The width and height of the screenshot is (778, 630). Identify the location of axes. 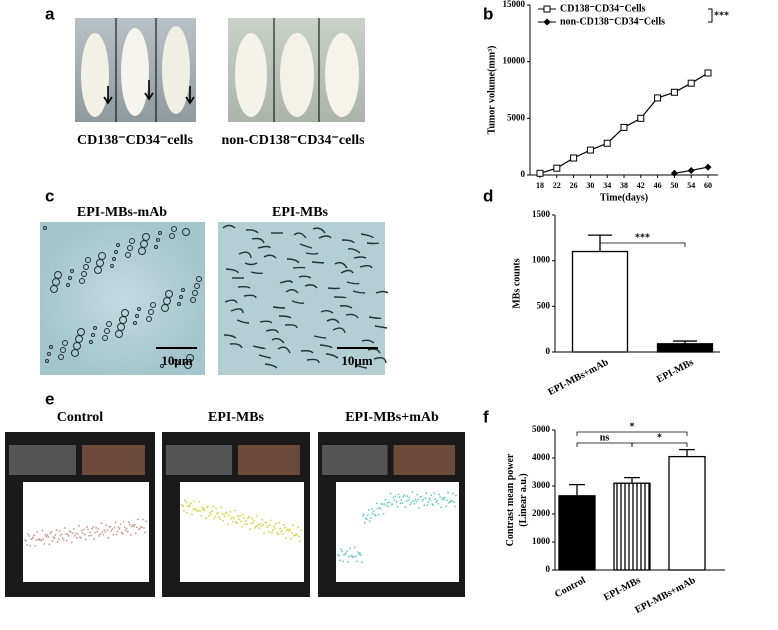
(623, 90).